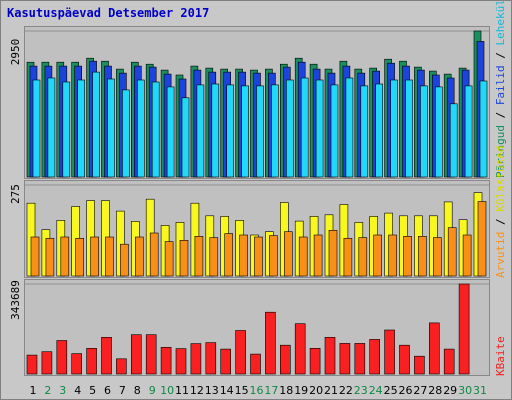  Describe the element at coordinates (391, 390) in the screenshot. I see `x-tick-label: 25` at that location.